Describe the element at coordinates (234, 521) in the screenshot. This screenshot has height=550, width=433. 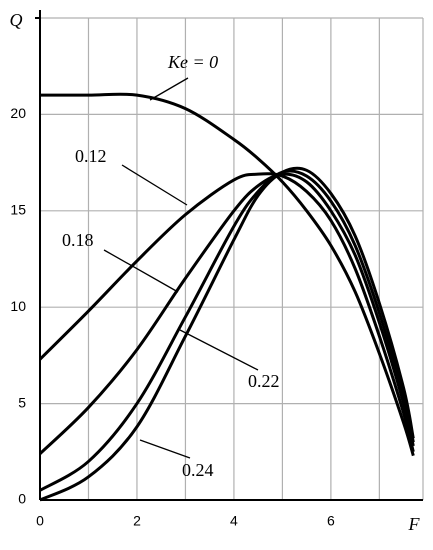
I see `x-tick-label: 4` at that location.